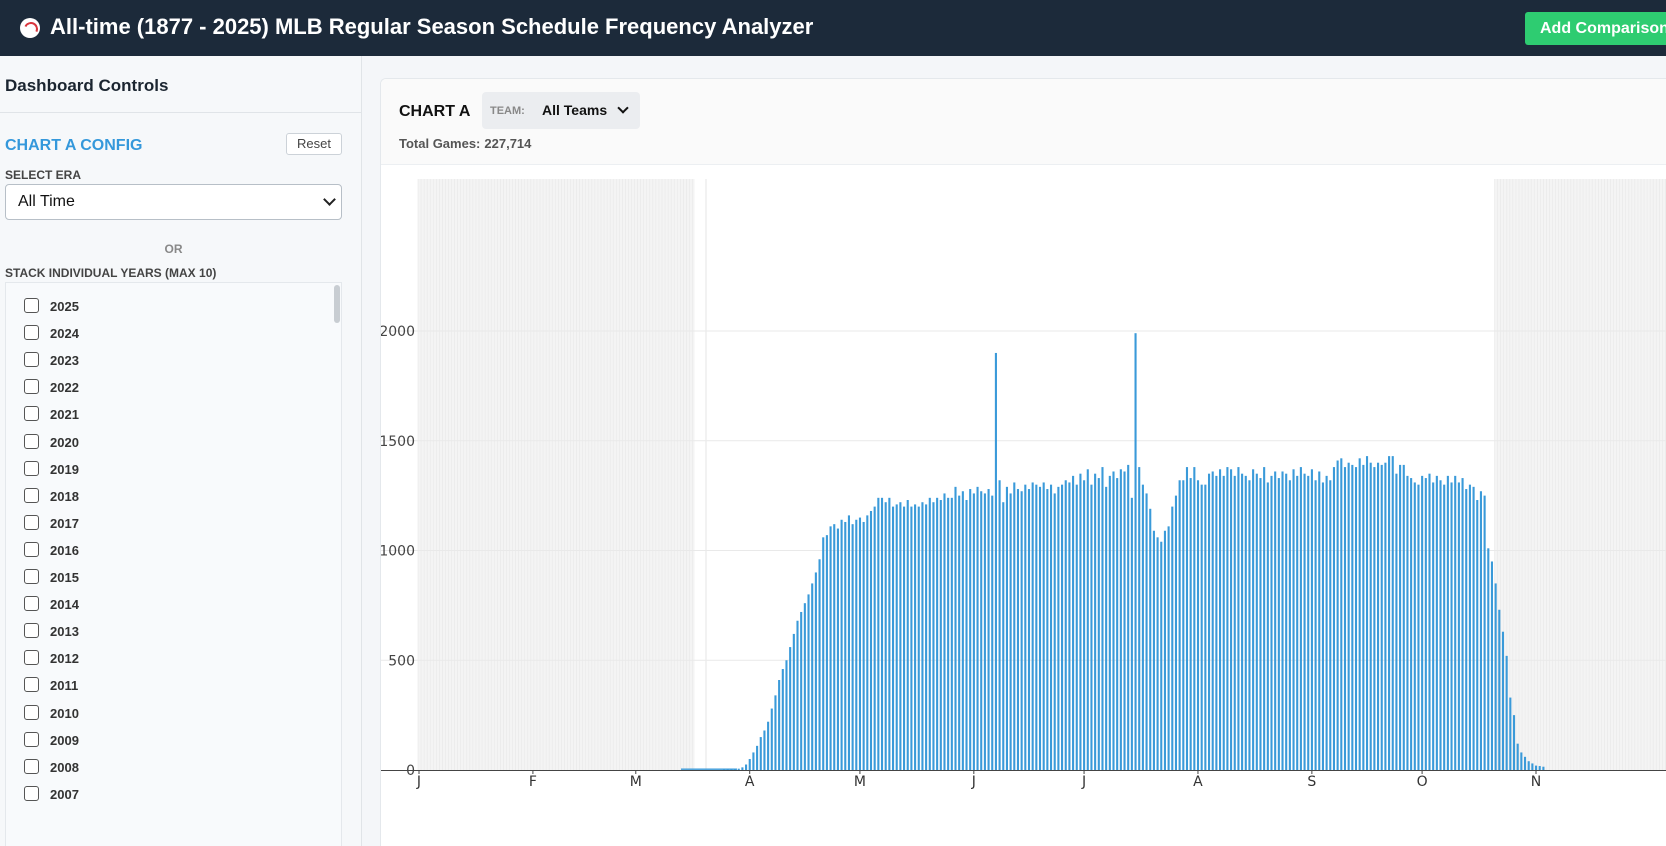 This screenshot has height=846, width=1666. What do you see at coordinates (43, 175) in the screenshot?
I see `select-era-label: SELECT ERA` at bounding box center [43, 175].